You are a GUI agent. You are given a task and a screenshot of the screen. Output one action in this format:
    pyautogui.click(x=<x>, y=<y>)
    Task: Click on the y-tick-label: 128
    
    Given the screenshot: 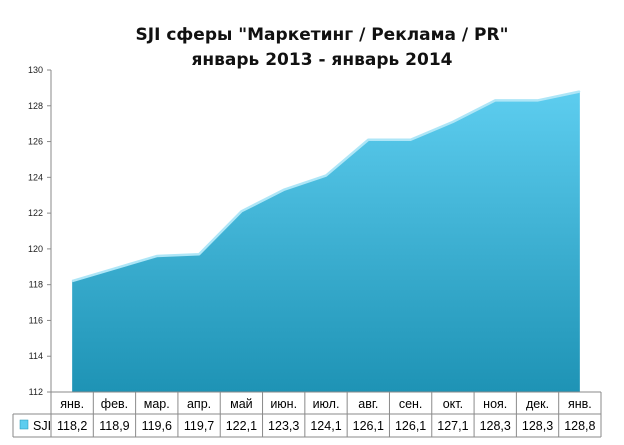 What is the action you would take?
    pyautogui.click(x=35, y=106)
    